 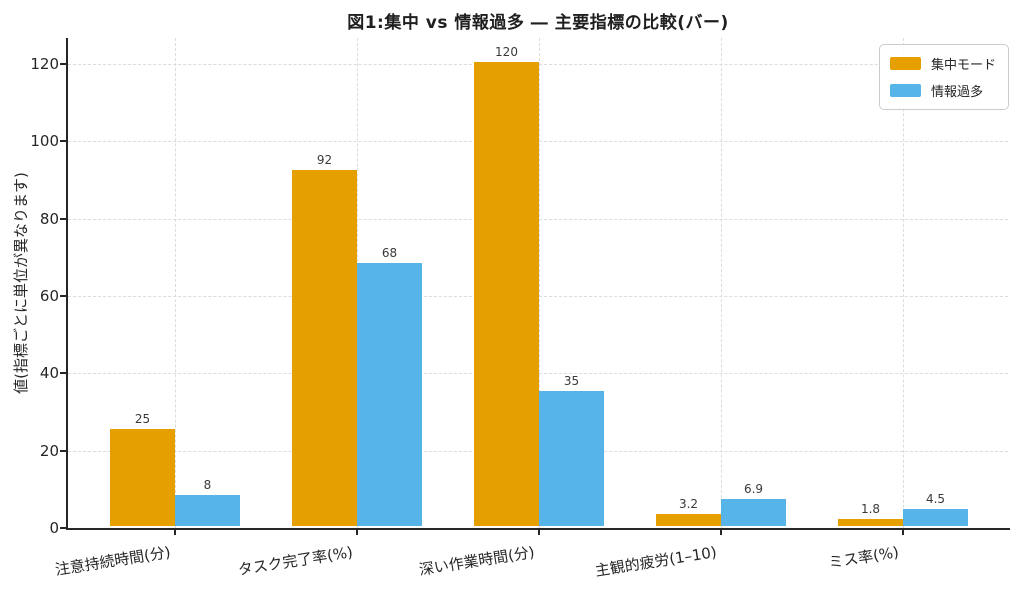 What do you see at coordinates (935, 498) in the screenshot?
I see `bar-value-label: 4.5` at bounding box center [935, 498].